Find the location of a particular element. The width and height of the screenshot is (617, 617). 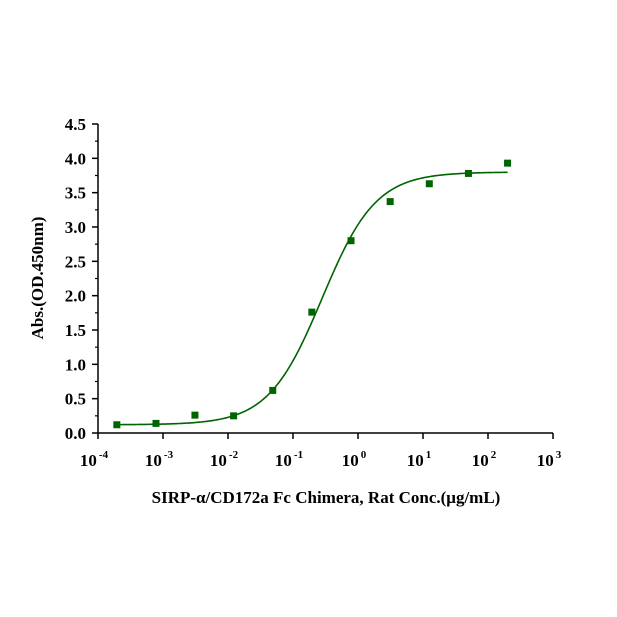

x-tick-label: 10 3 is located at coordinates (549, 459).